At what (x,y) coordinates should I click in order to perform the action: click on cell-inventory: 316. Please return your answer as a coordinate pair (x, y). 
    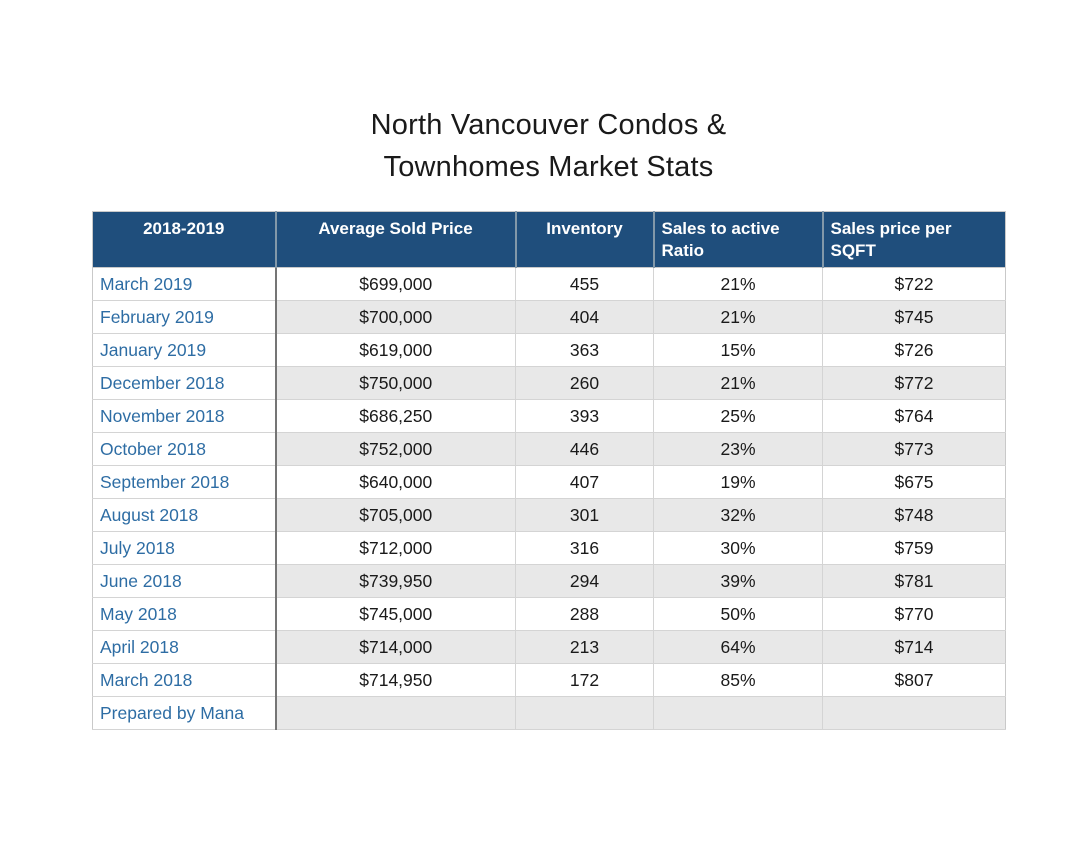
    Looking at the image, I should click on (584, 548).